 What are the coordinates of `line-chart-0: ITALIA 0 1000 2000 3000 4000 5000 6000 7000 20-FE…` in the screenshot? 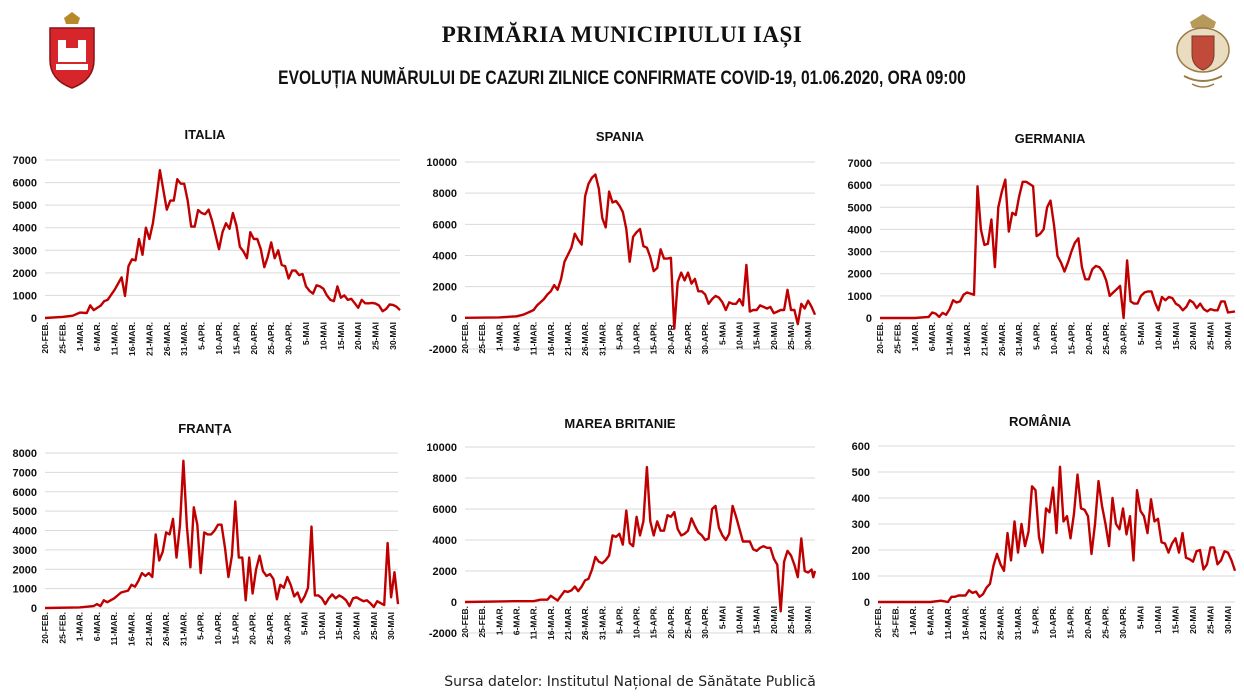 It's located at (207, 241).